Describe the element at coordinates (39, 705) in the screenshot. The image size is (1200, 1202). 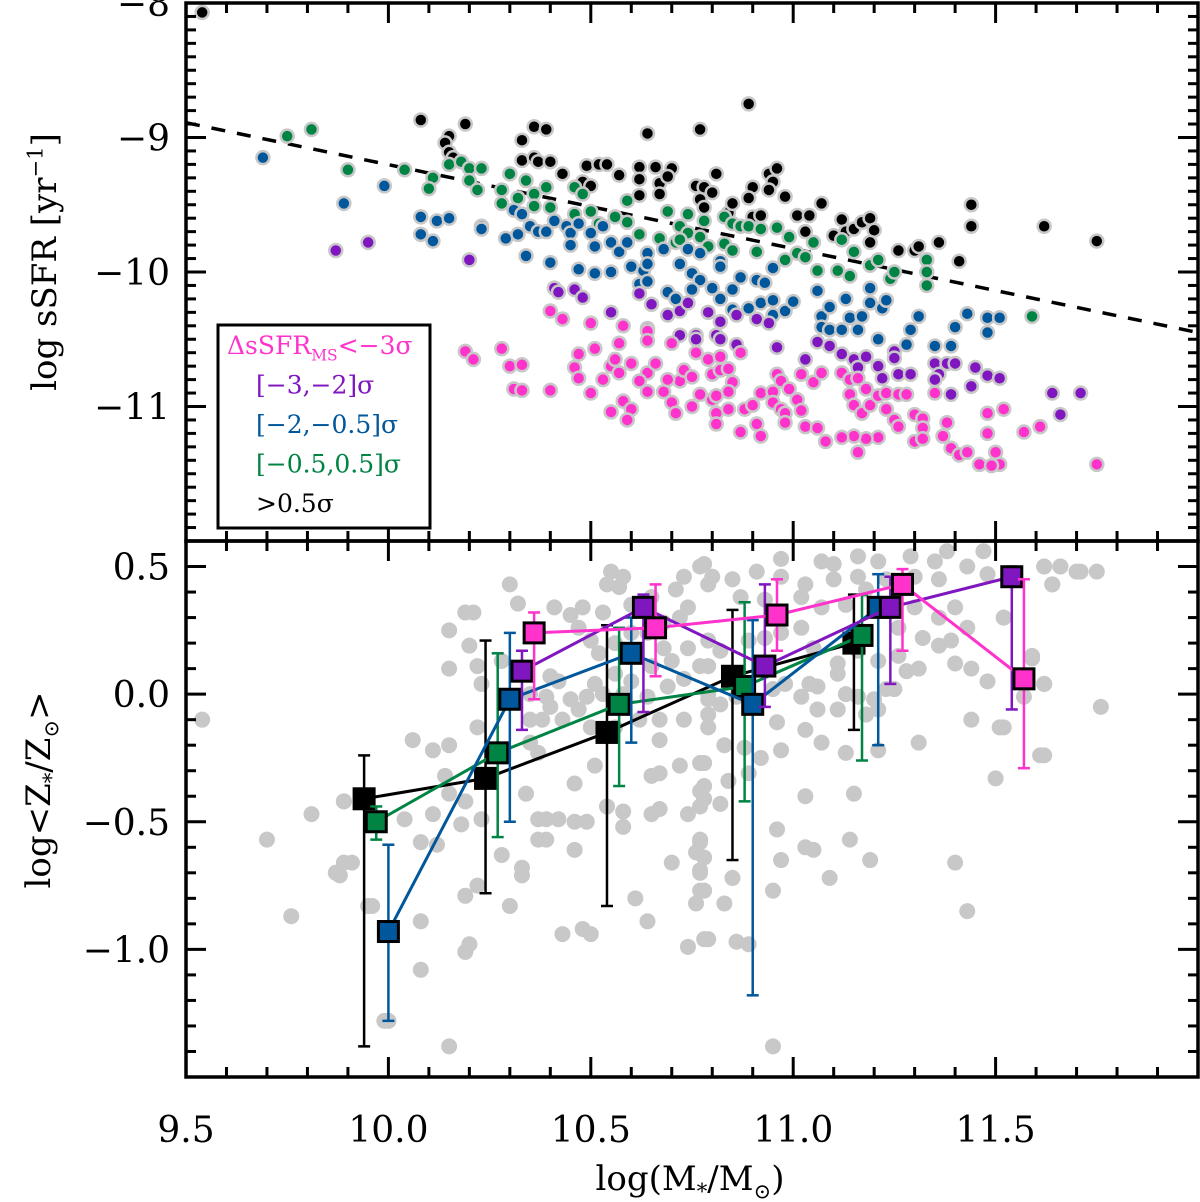
I see `y-axis-label-part: >` at that location.